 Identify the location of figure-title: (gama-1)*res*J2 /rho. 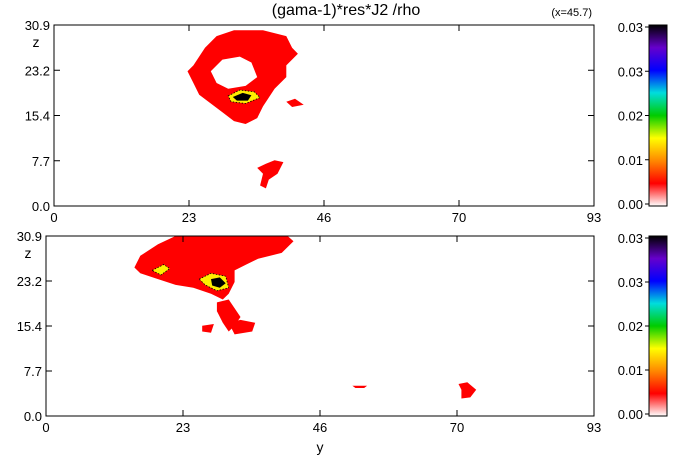
(346, 10).